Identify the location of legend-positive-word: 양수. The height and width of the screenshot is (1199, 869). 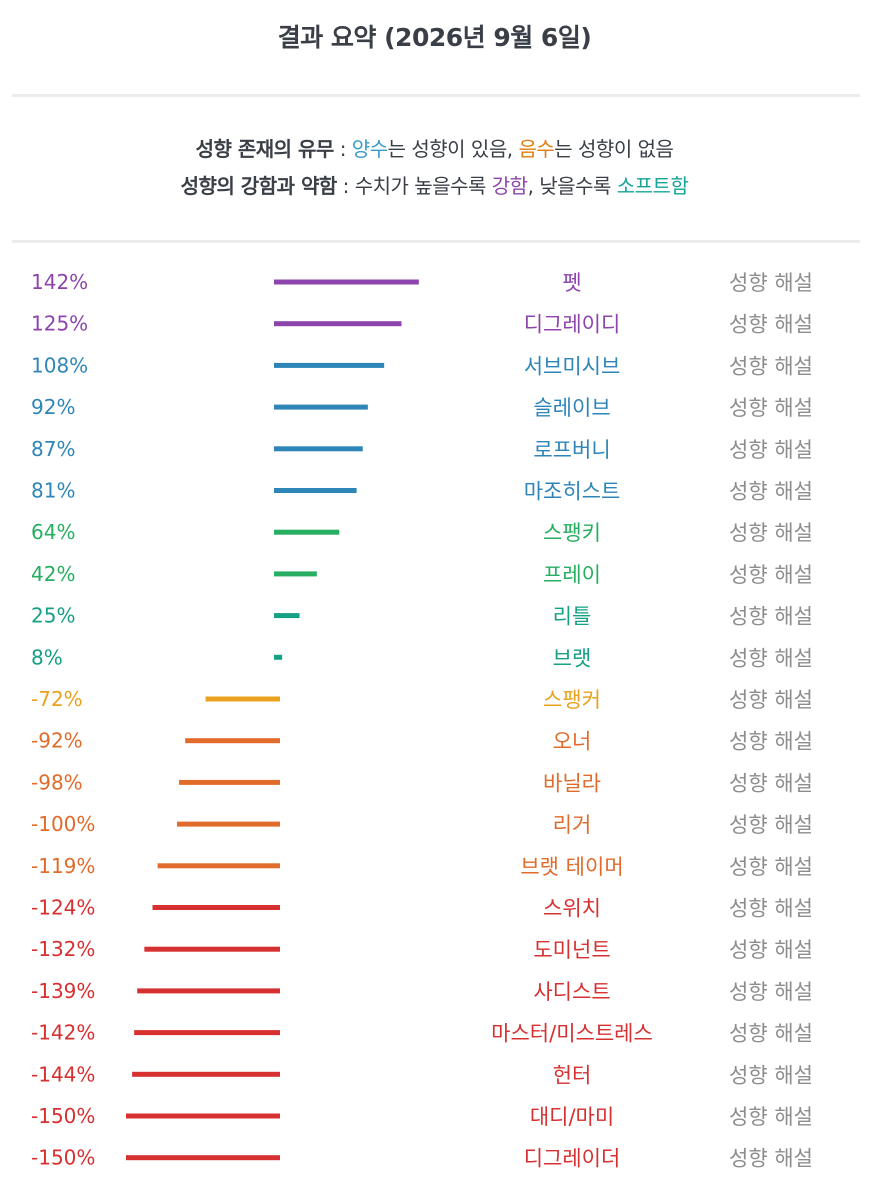
(369, 149).